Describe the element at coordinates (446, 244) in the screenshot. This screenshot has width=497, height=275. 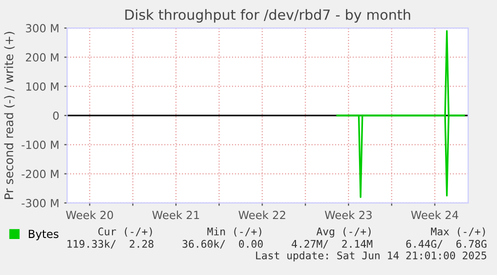
I see `text: 6.44G/ 6.78G` at that location.